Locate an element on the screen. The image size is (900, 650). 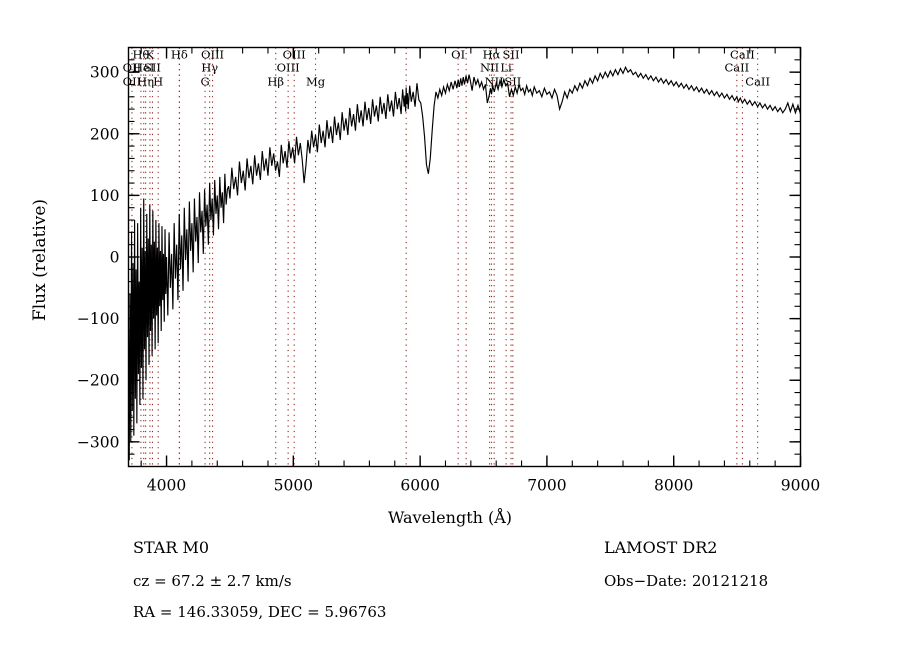
x-tick-label: 6000 is located at coordinates (419, 486).